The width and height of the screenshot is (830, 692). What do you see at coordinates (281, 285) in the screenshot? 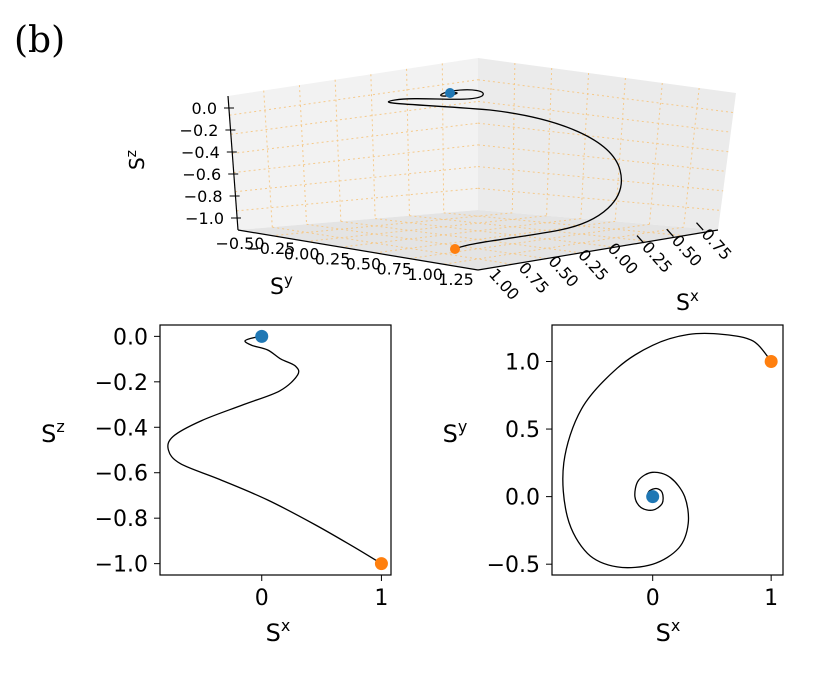
I see `y-axis-label: Sy` at bounding box center [281, 285].